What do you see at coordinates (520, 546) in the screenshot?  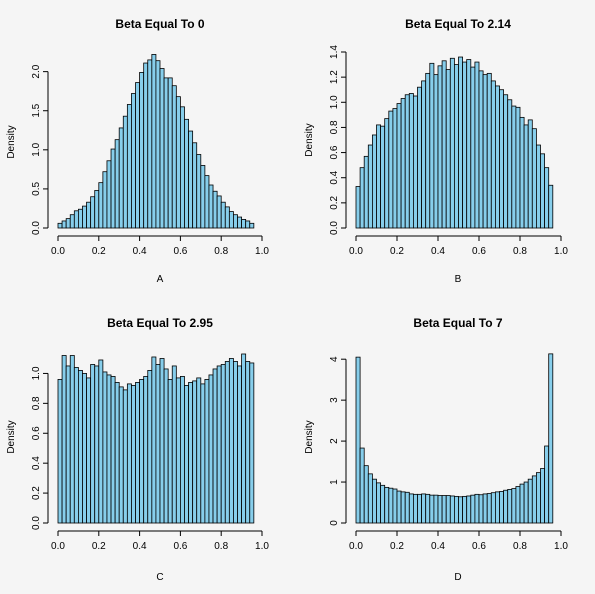 I see `x-tick-label: 0.8` at bounding box center [520, 546].